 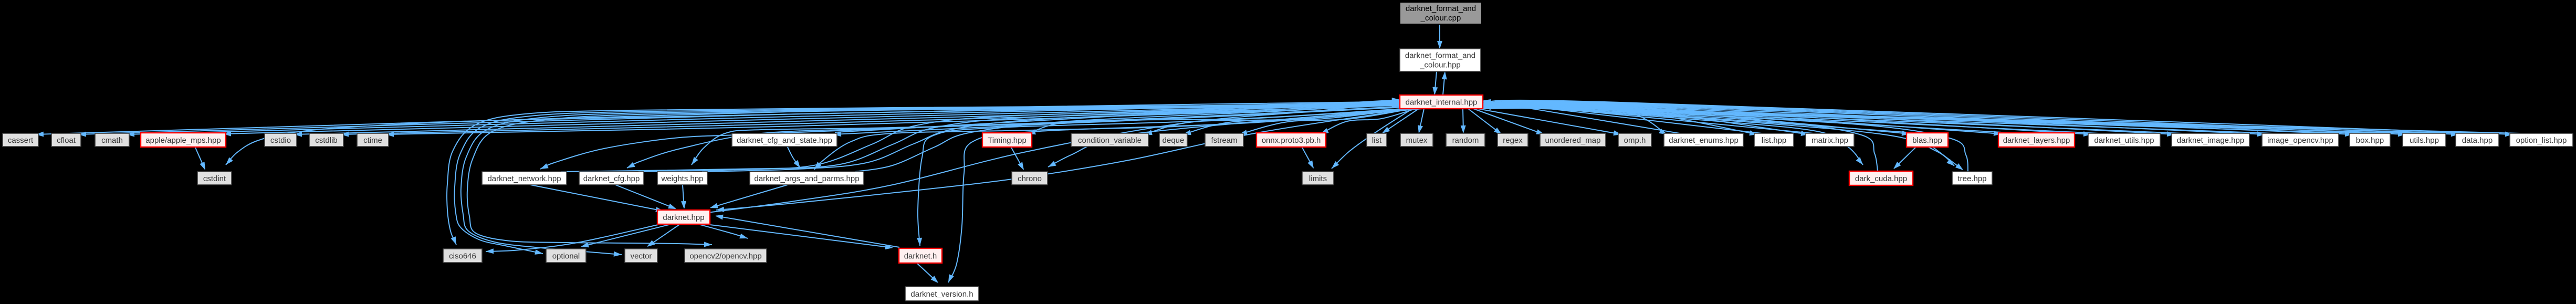 What do you see at coordinates (1830, 141) in the screenshot?
I see `svg-text: matrix.hpp` at bounding box center [1830, 141].